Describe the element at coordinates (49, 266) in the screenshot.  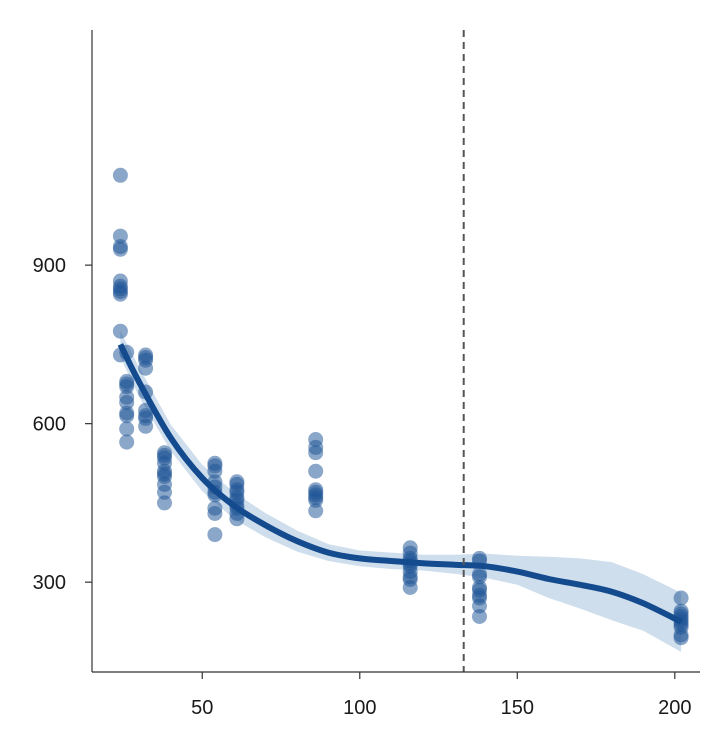
I see `y-tick-label: 900` at that location.